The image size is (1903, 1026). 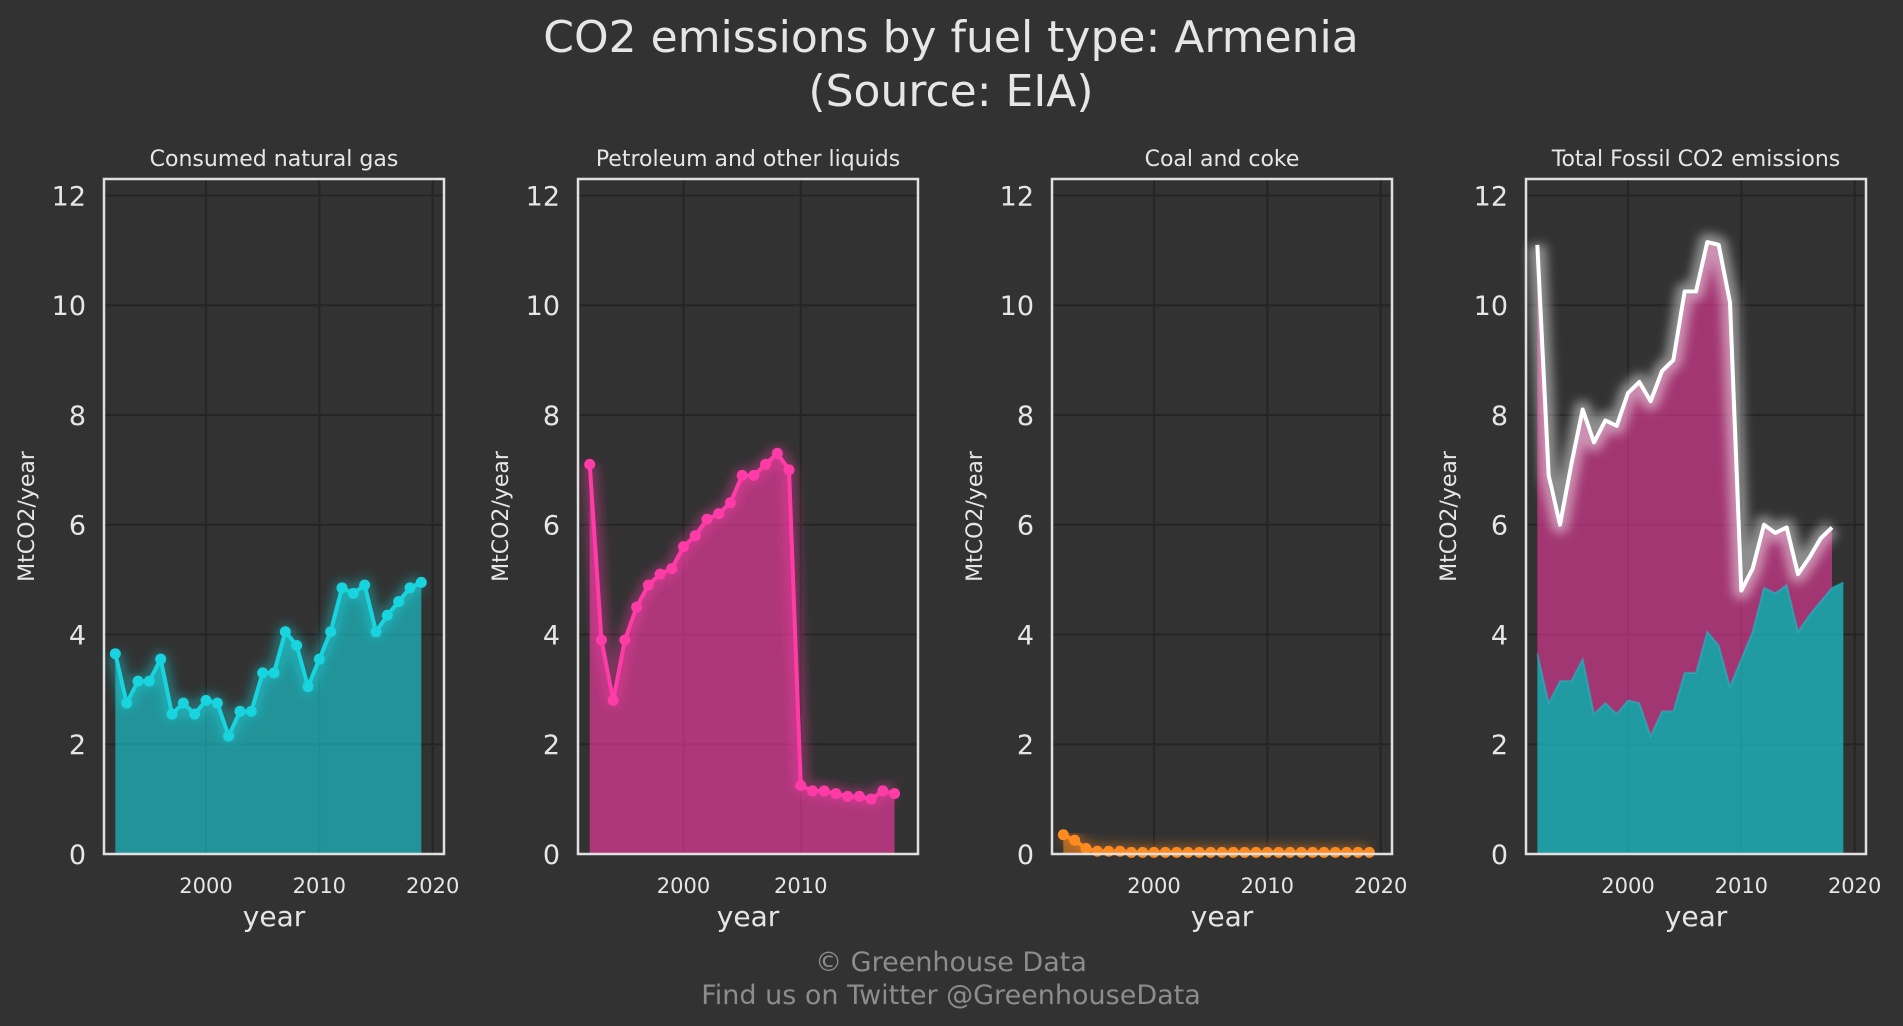 I want to click on figure-title-line2: (Source: EIA), so click(x=950, y=91).